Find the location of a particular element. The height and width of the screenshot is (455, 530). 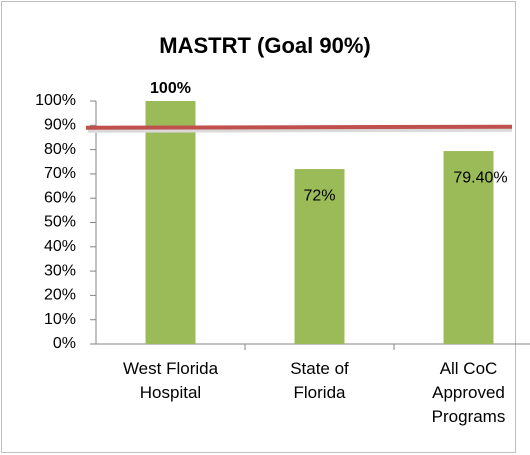

y-tick-label: 50% is located at coordinates (60, 222).